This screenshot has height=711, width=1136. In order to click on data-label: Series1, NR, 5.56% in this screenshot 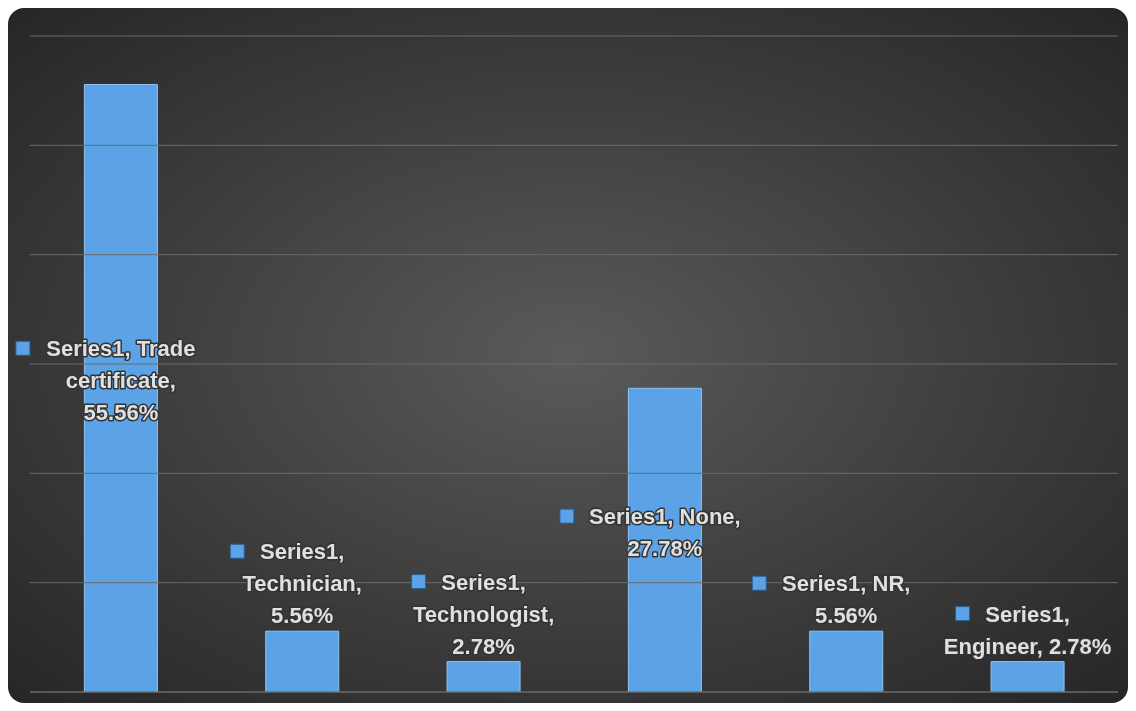, I will do `click(846, 600)`.